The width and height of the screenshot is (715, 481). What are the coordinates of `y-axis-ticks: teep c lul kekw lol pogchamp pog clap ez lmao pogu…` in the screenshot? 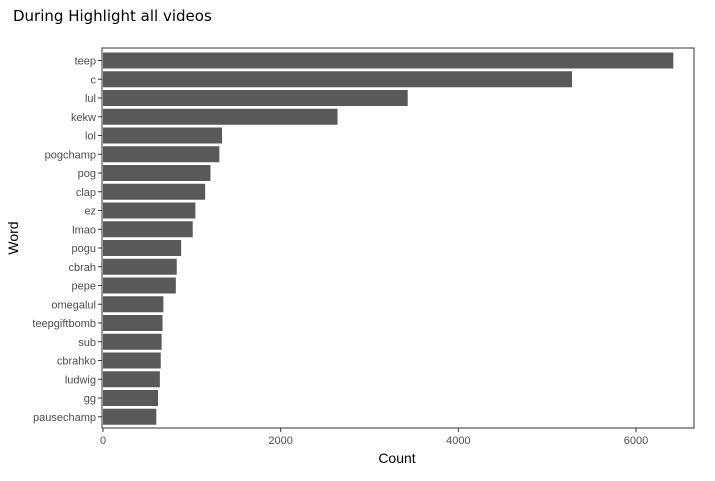 It's located at (67, 240).